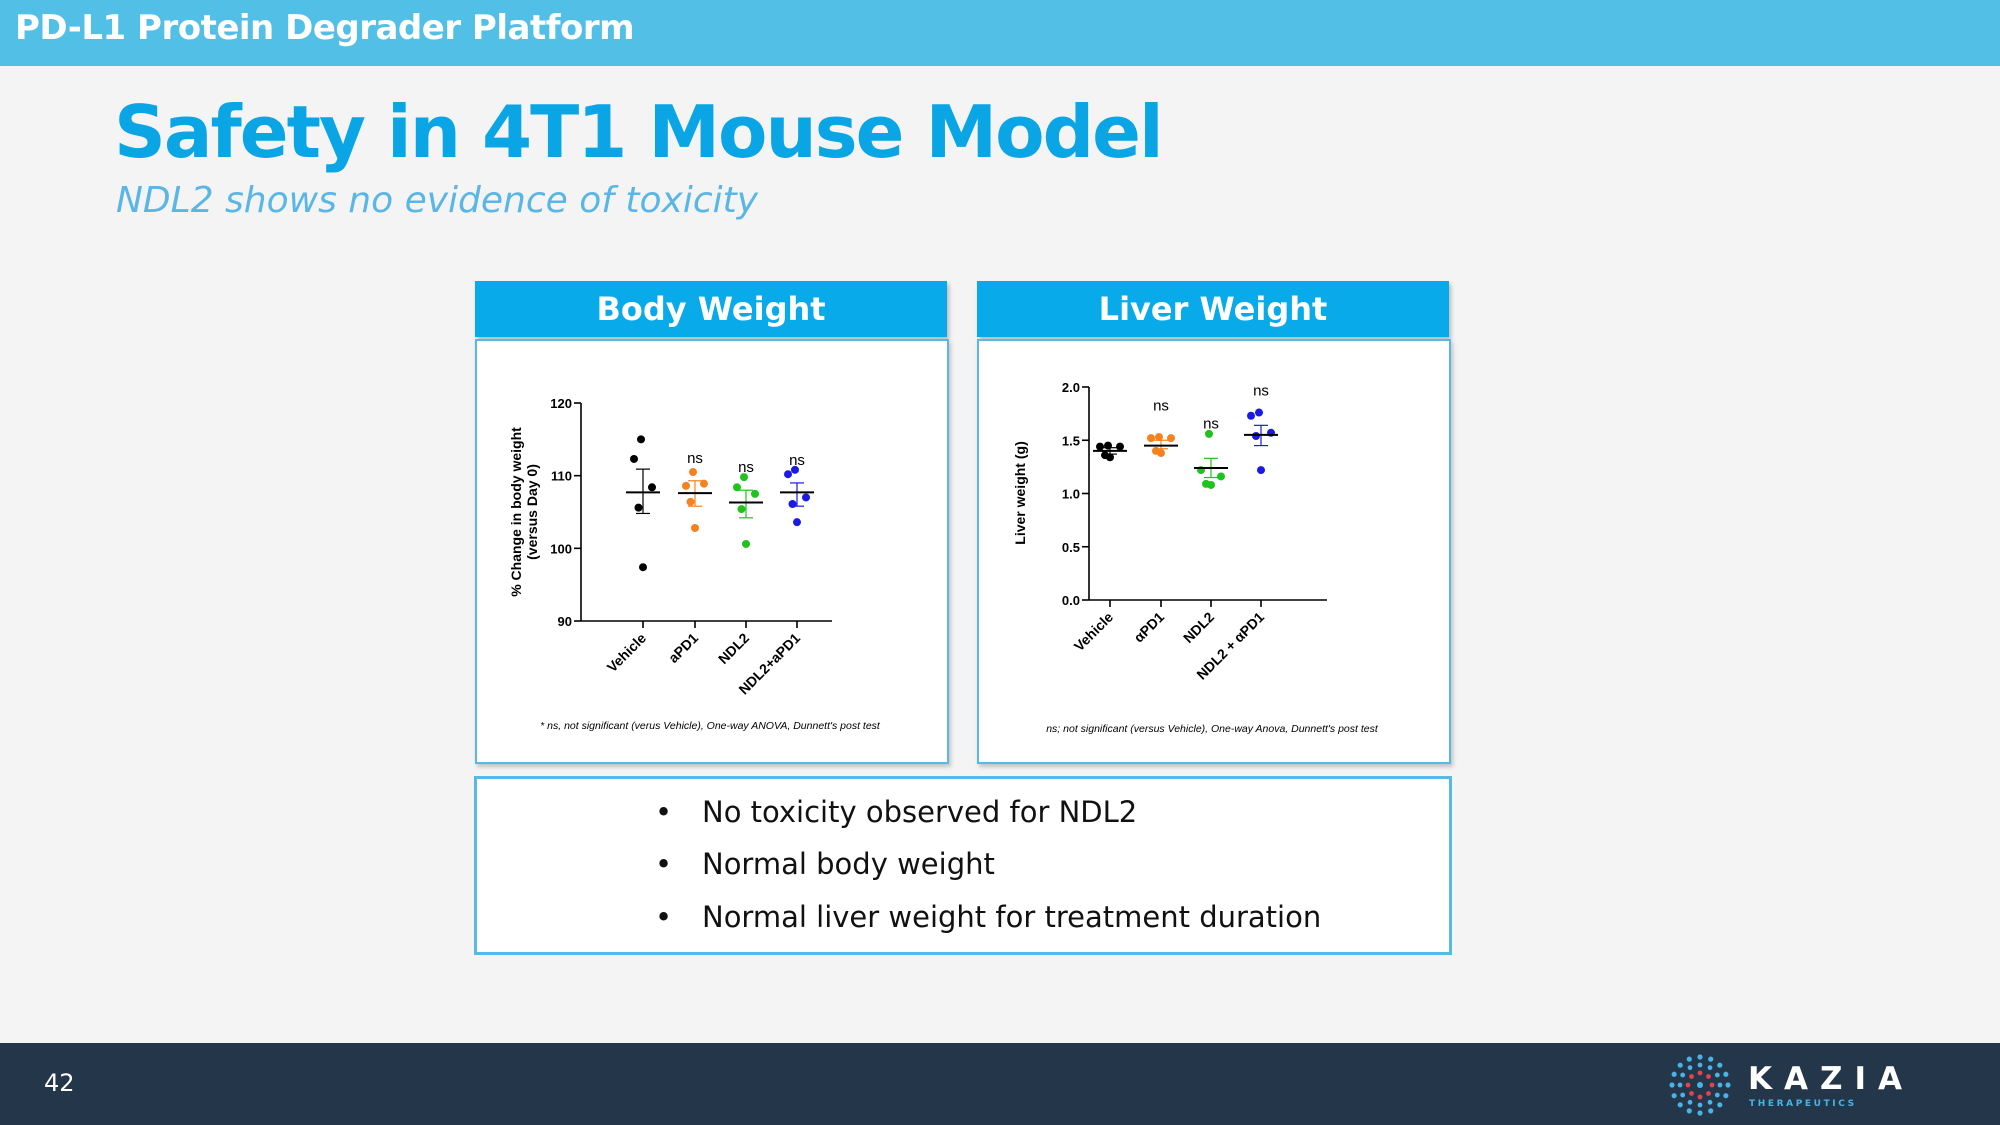 The height and width of the screenshot is (1125, 2000). I want to click on kazia-logo-icon, so click(1700, 1085).